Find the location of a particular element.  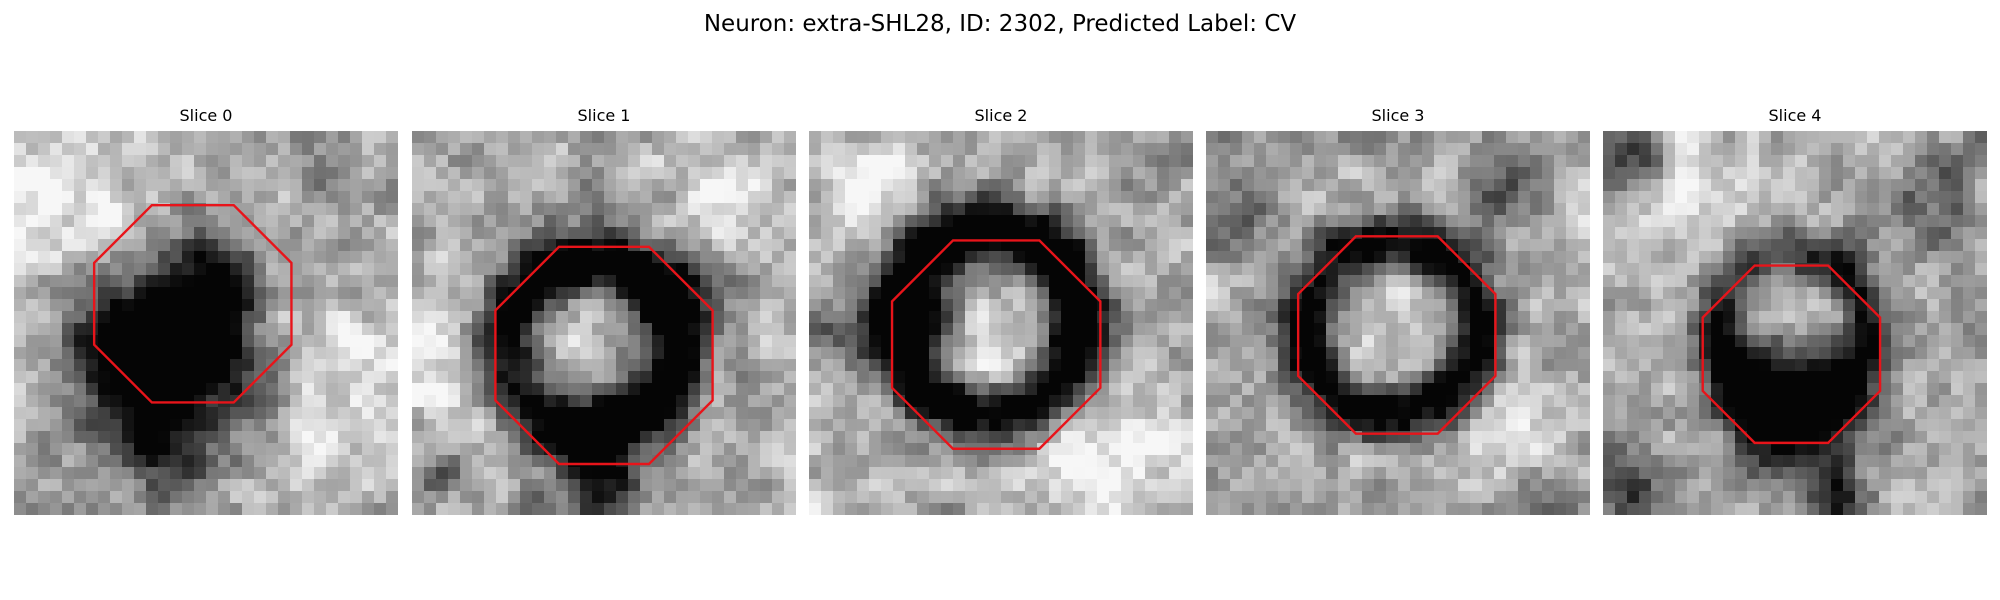

slice-panel-3: Slice 3 is located at coordinates (1398, 310).